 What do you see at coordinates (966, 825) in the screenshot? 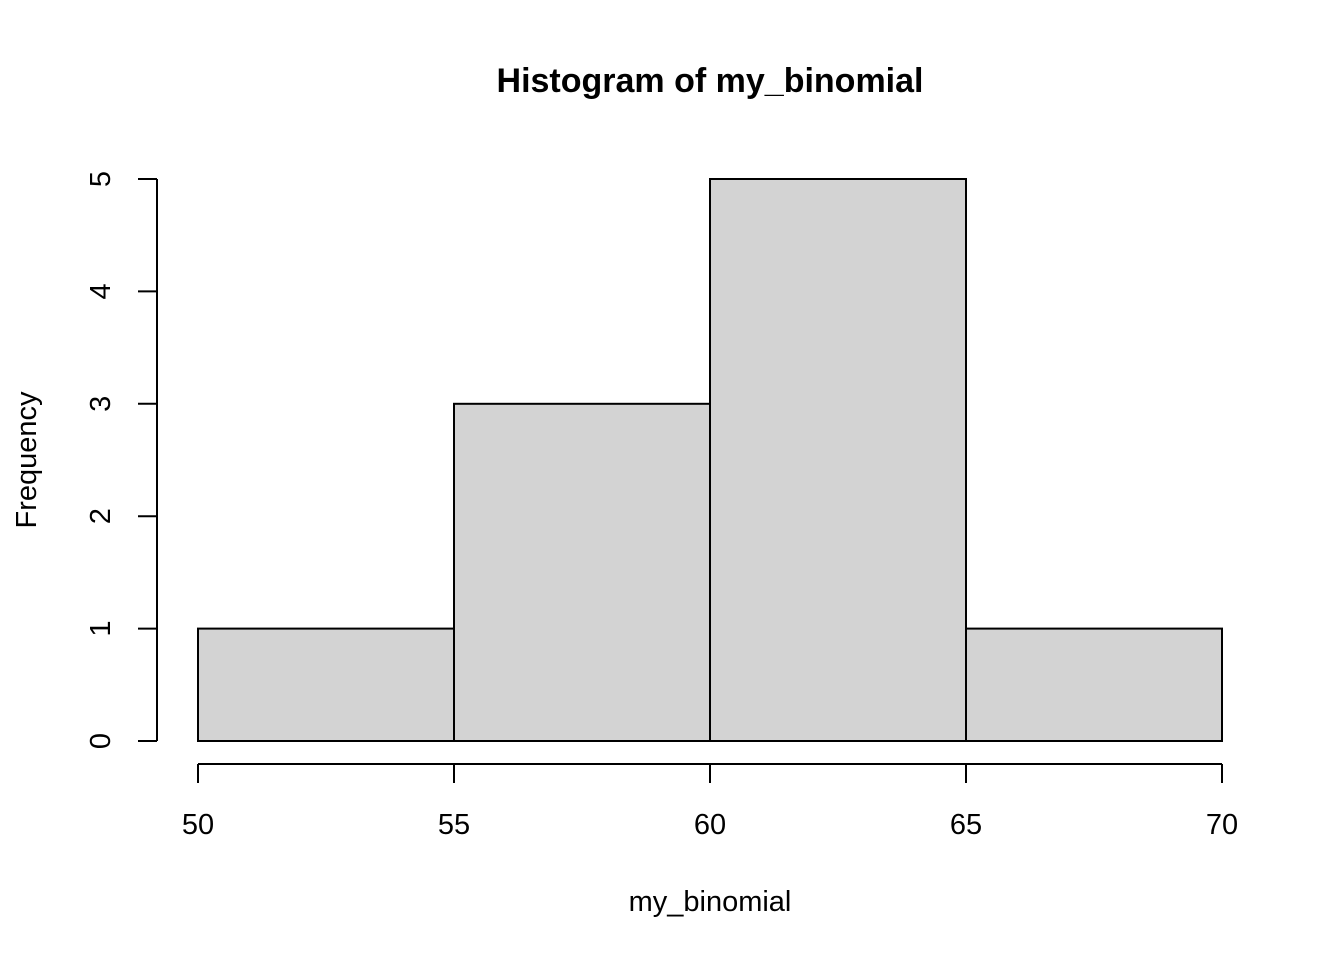
I see `x-tick-label: 65` at bounding box center [966, 825].